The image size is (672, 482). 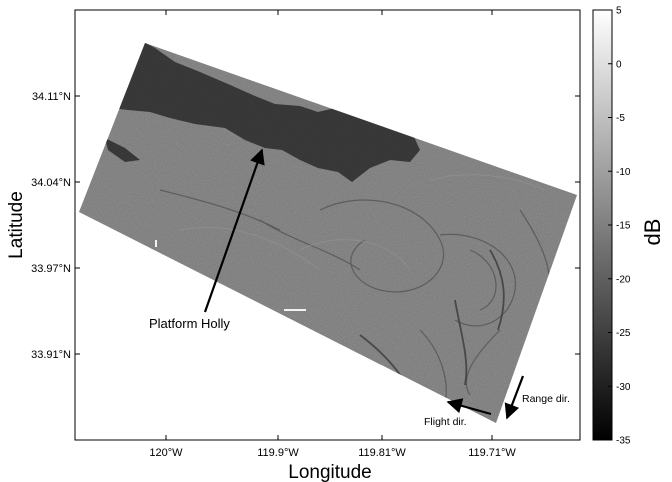 I want to click on y-tick-label: 33.91°N, so click(x=51, y=355).